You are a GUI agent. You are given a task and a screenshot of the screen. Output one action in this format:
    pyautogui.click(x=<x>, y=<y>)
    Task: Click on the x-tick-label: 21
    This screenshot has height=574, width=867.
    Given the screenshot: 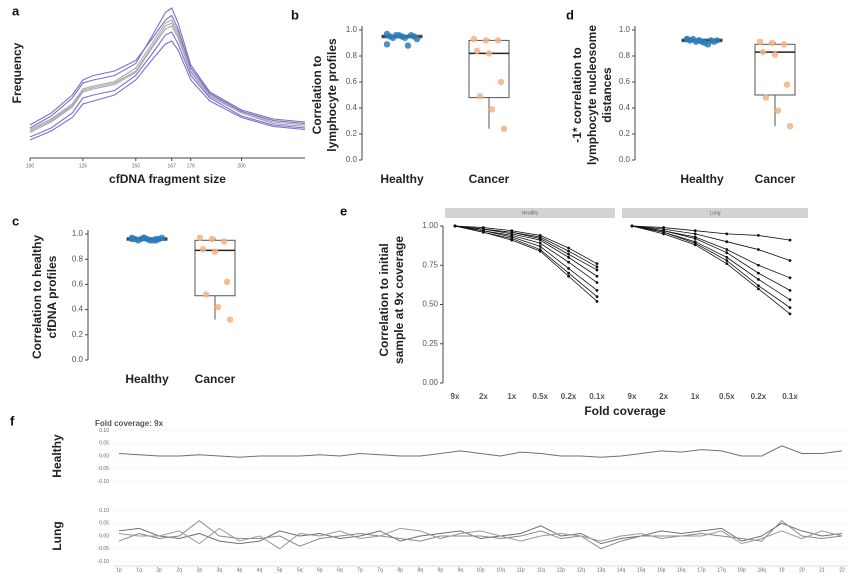 What is the action you would take?
    pyautogui.click(x=822, y=570)
    